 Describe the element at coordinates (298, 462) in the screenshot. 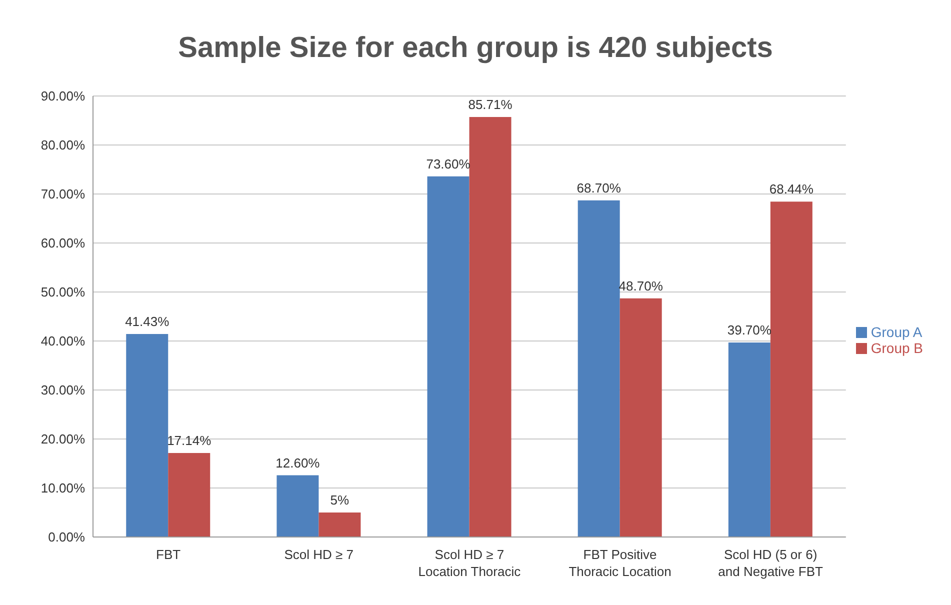

I see `data-label: 12.60%` at that location.